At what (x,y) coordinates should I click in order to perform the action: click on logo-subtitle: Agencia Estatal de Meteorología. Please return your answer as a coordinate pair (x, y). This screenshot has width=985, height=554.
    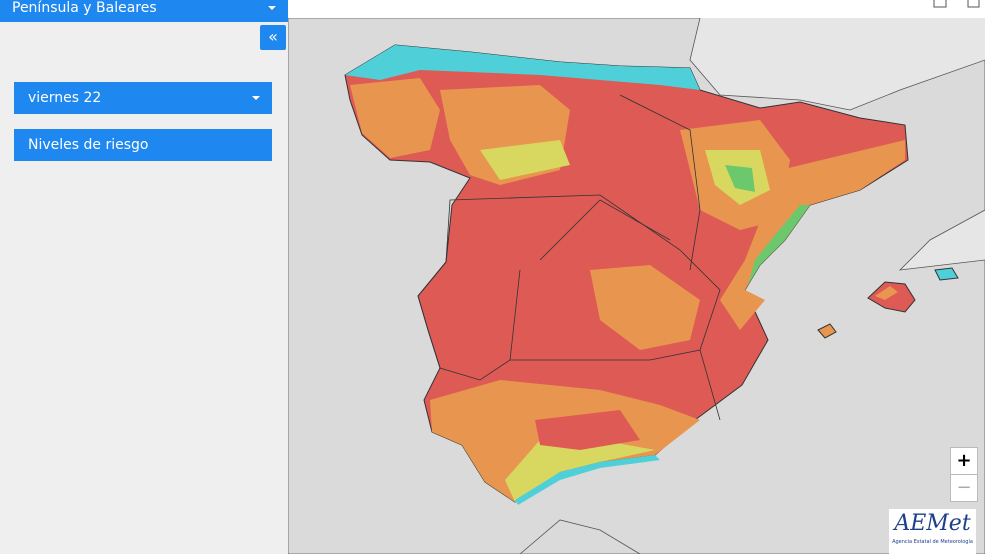
    Looking at the image, I should click on (932, 542).